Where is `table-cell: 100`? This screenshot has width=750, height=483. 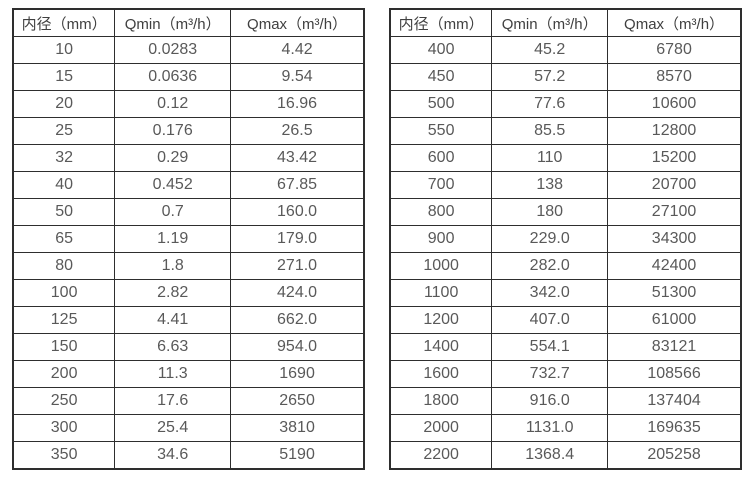
table-cell: 100 is located at coordinates (64, 293).